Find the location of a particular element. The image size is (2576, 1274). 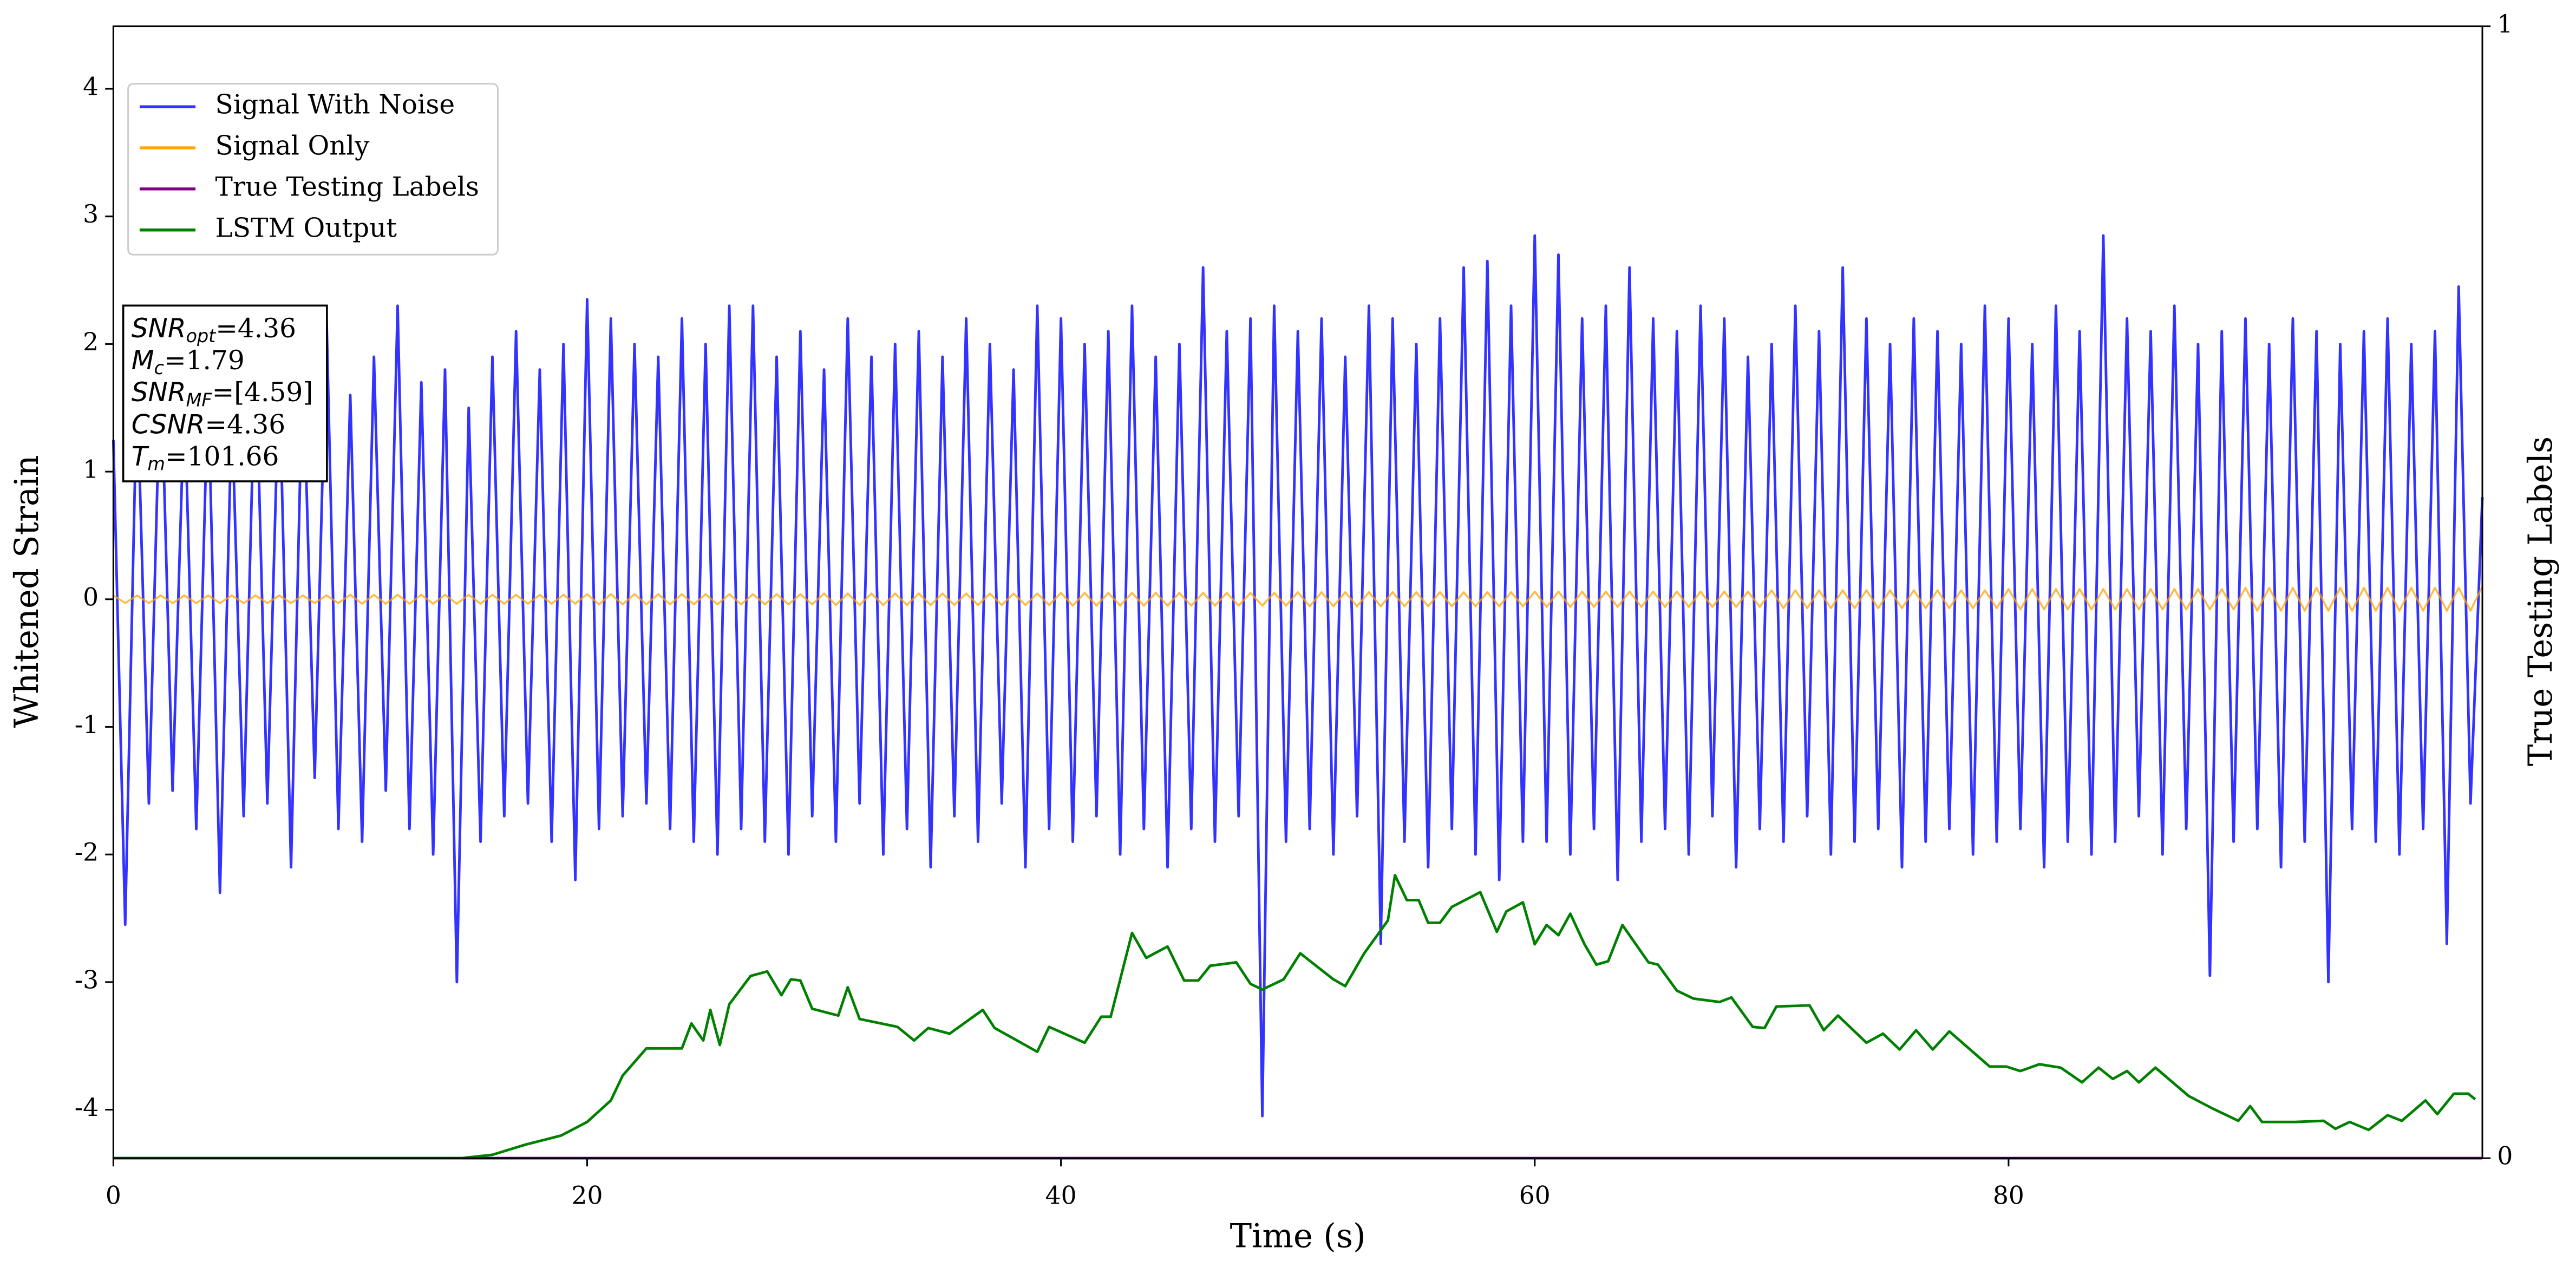

annotation-value: =[4.59] is located at coordinates (262, 392).